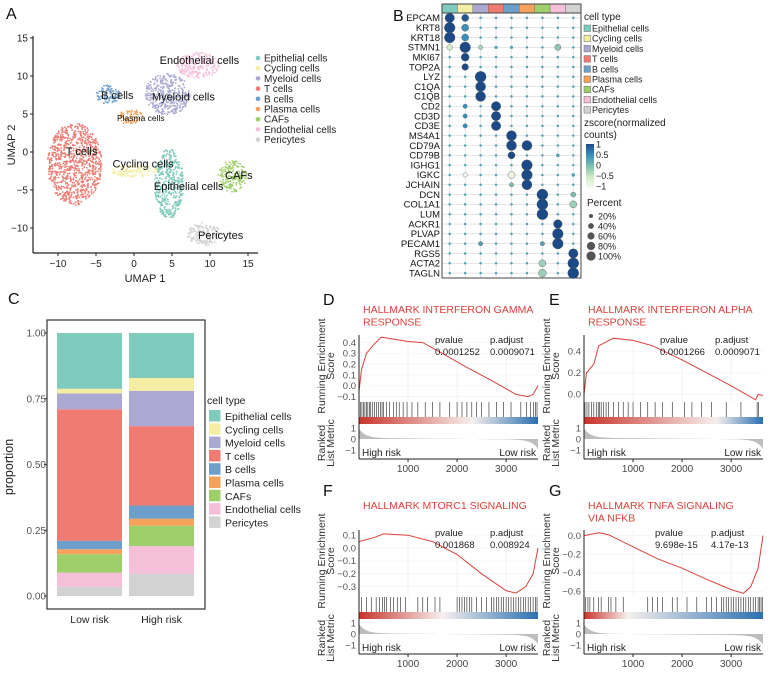 The image size is (770, 677). What do you see at coordinates (25, 153) in the screenshot?
I see `y-tick-label: 0` at bounding box center [25, 153].